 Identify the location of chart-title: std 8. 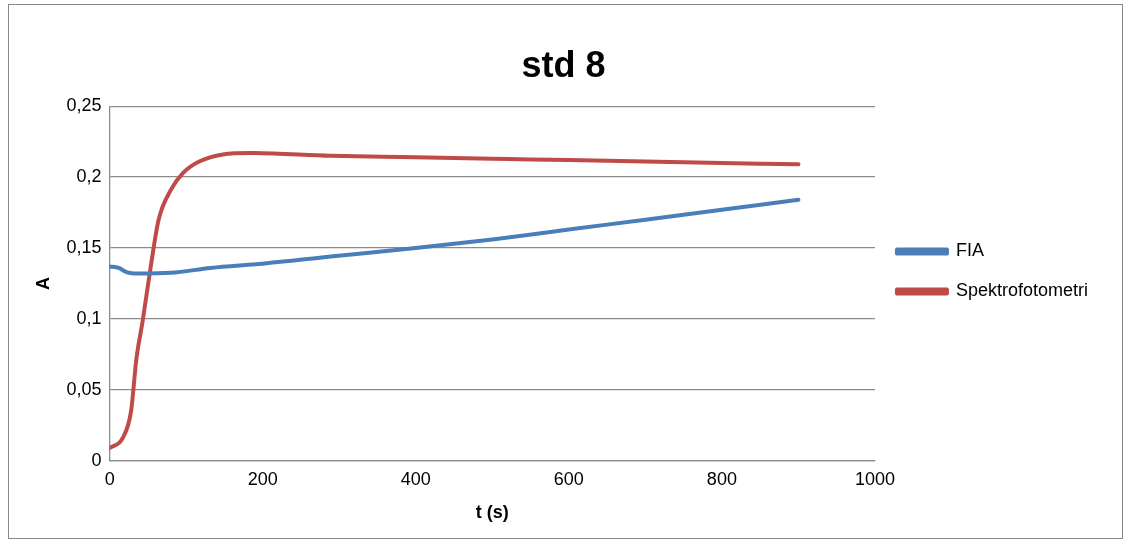
(563, 64).